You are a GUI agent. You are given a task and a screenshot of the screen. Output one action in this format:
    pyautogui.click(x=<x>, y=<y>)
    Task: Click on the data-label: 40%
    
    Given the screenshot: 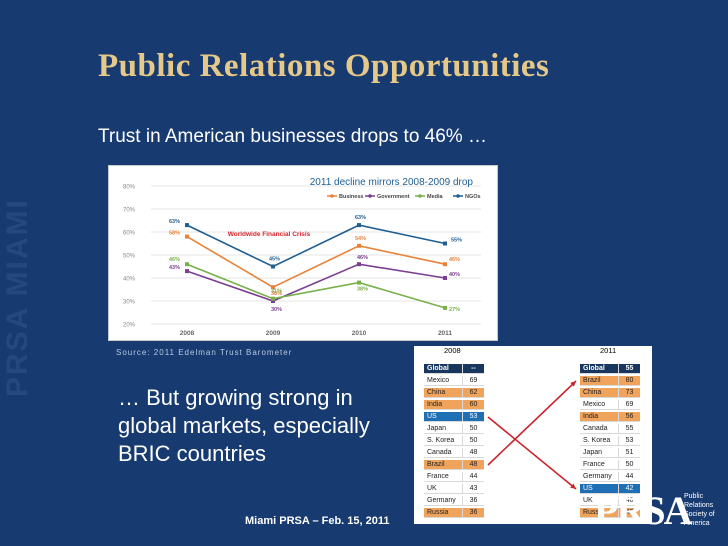 What is the action you would take?
    pyautogui.click(x=454, y=275)
    